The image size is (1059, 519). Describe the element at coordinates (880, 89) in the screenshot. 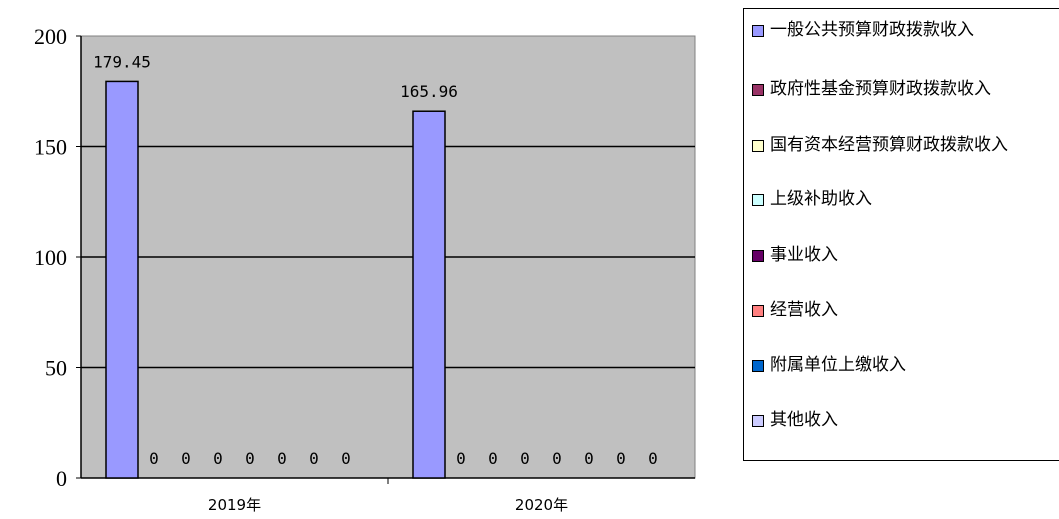

I see `legend-label: 政府性基金预算财政拨款收入` at that location.